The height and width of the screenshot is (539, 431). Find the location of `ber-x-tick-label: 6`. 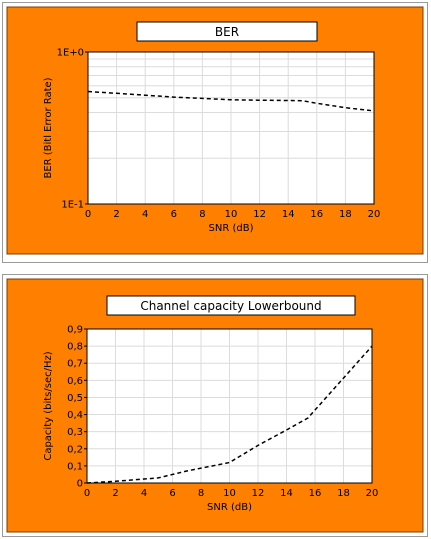

ber-x-tick-label: 6 is located at coordinates (174, 214).